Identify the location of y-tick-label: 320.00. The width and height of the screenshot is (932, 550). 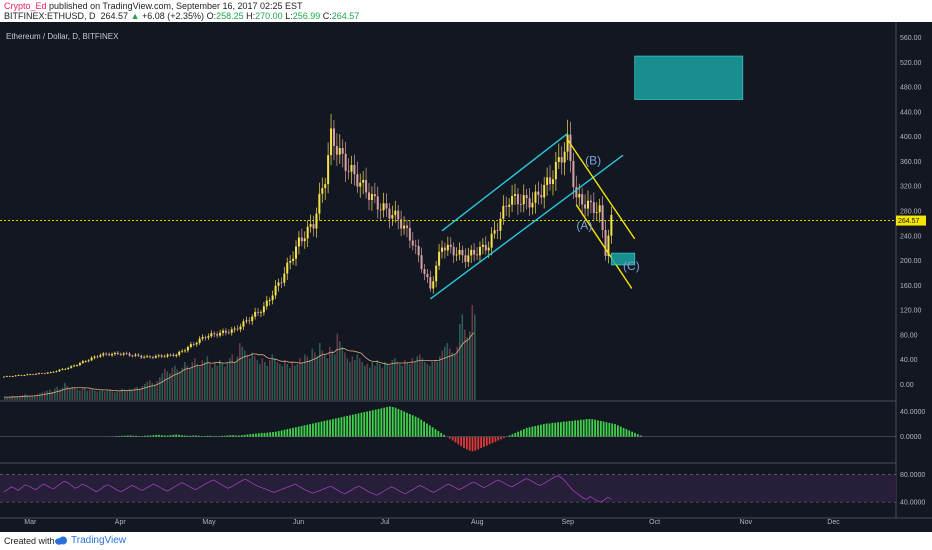
(911, 187).